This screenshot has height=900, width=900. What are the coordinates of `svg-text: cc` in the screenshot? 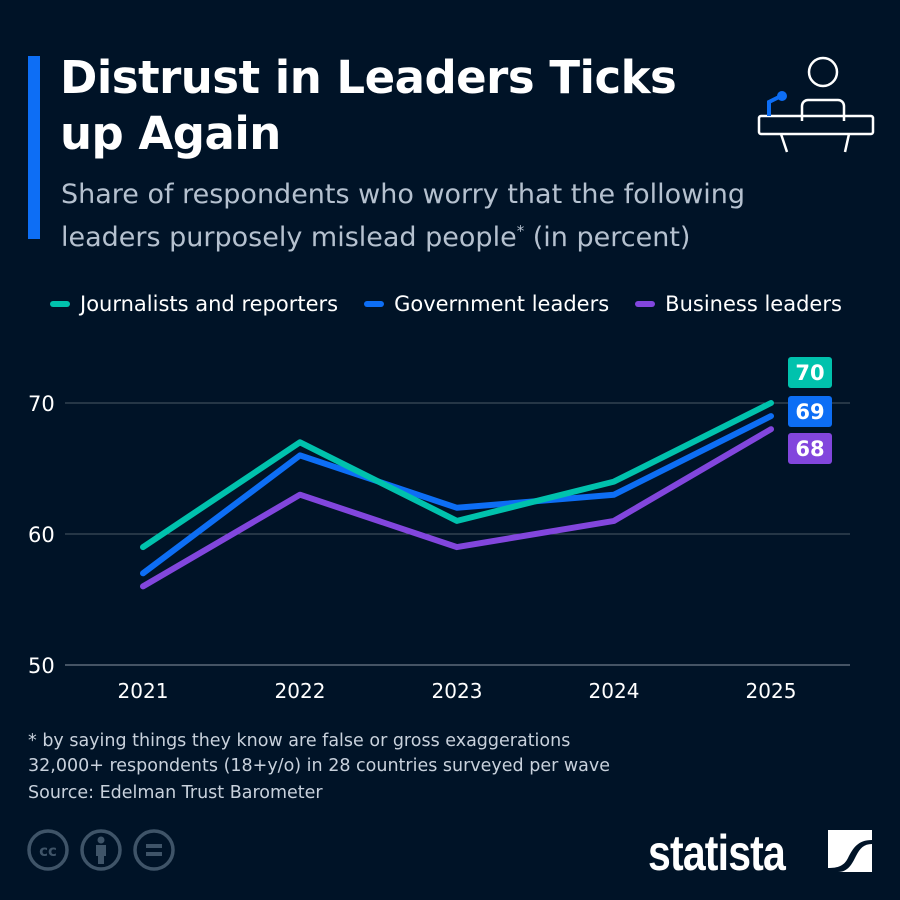 It's located at (48, 851).